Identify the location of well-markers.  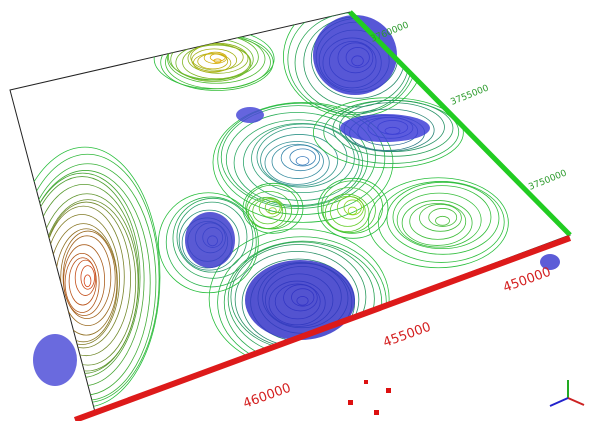
(369, 397).